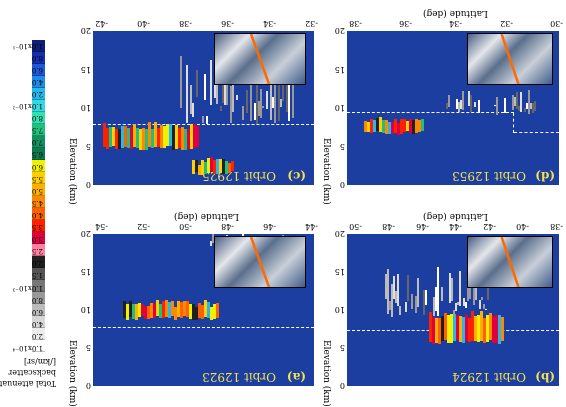  I want to click on panel-letter: (d), so click(545, 176).